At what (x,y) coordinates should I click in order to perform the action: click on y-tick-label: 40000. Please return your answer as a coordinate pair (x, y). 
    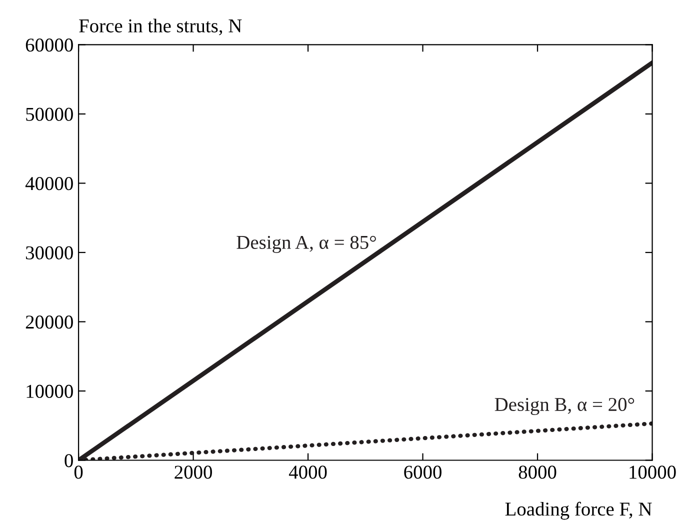
    Looking at the image, I should click on (49, 183).